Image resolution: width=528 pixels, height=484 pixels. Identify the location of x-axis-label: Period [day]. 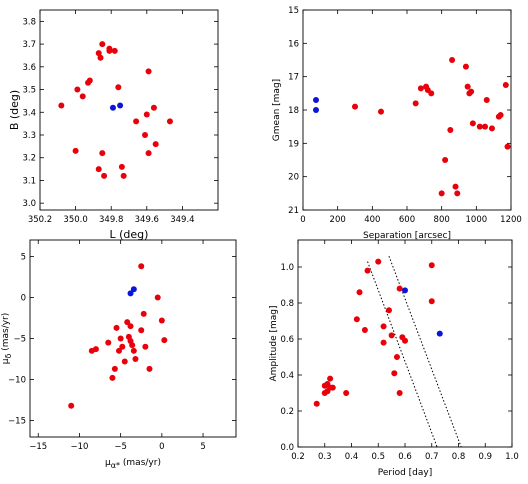
(405, 473).